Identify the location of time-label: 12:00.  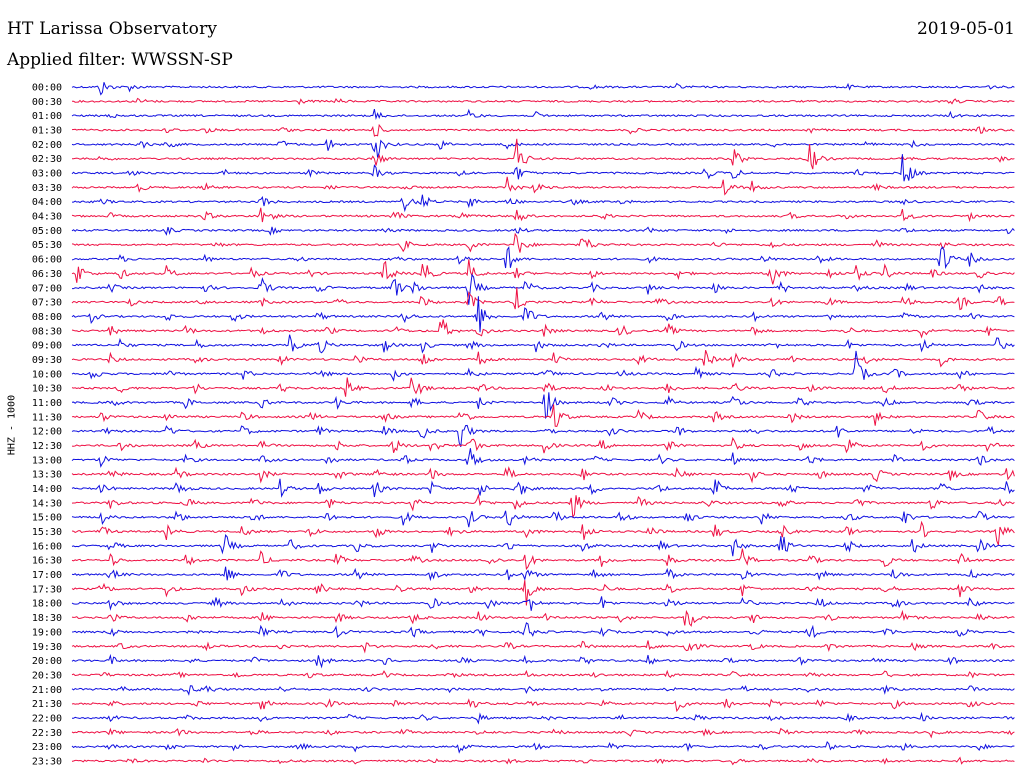
(47, 432).